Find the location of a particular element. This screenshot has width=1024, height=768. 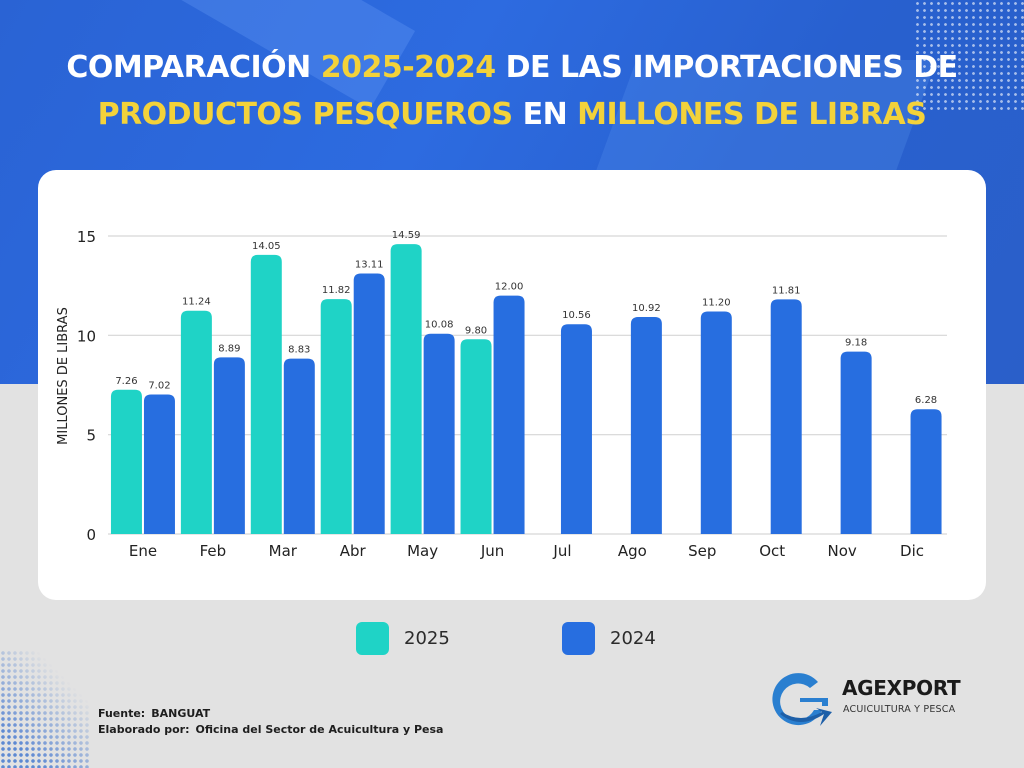

legend-swatch-2024 is located at coordinates (578, 638).